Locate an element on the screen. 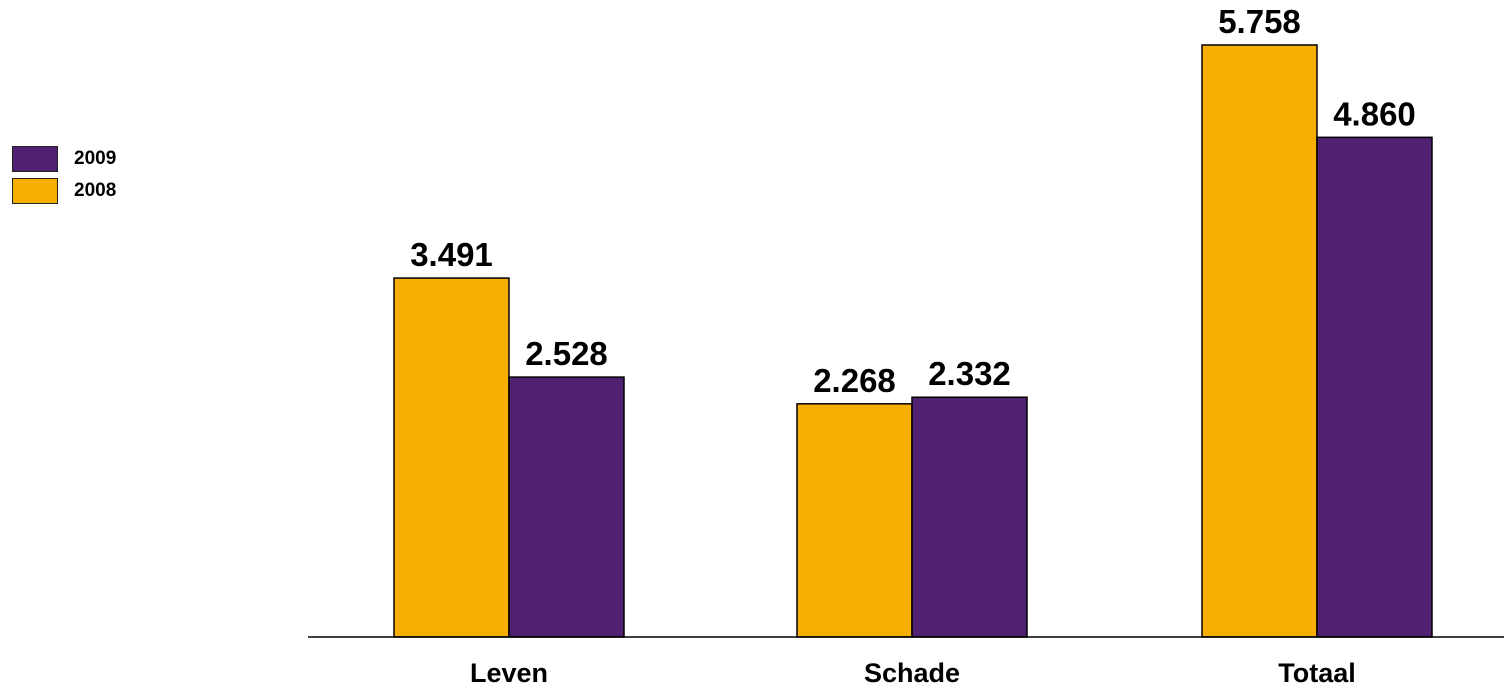 The image size is (1504, 692). legend-label-2008: 2008 is located at coordinates (95, 190).